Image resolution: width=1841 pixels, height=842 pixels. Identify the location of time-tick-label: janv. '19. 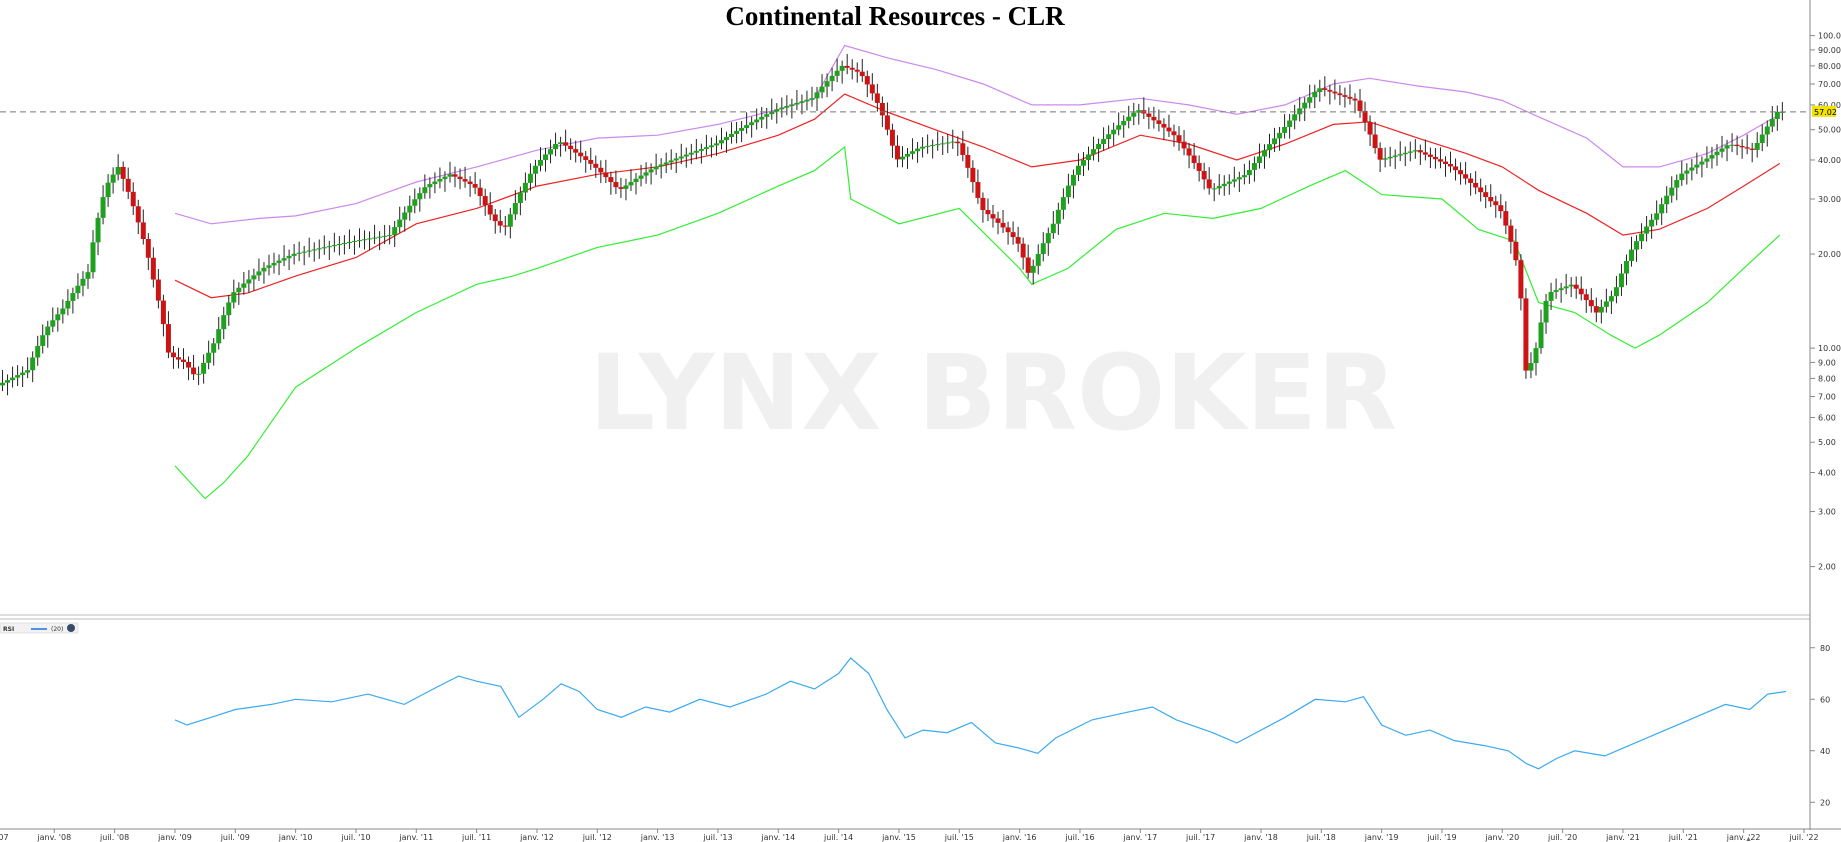
(1381, 837).